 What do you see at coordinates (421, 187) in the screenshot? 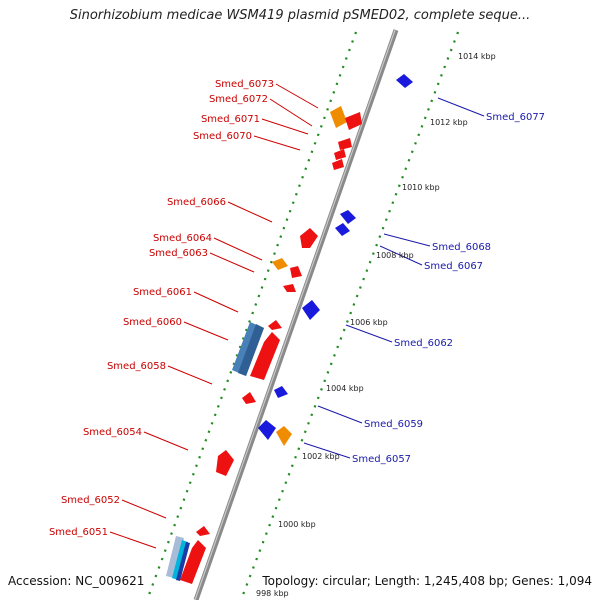
I see `scale-label: 1010 kbp` at bounding box center [421, 187].